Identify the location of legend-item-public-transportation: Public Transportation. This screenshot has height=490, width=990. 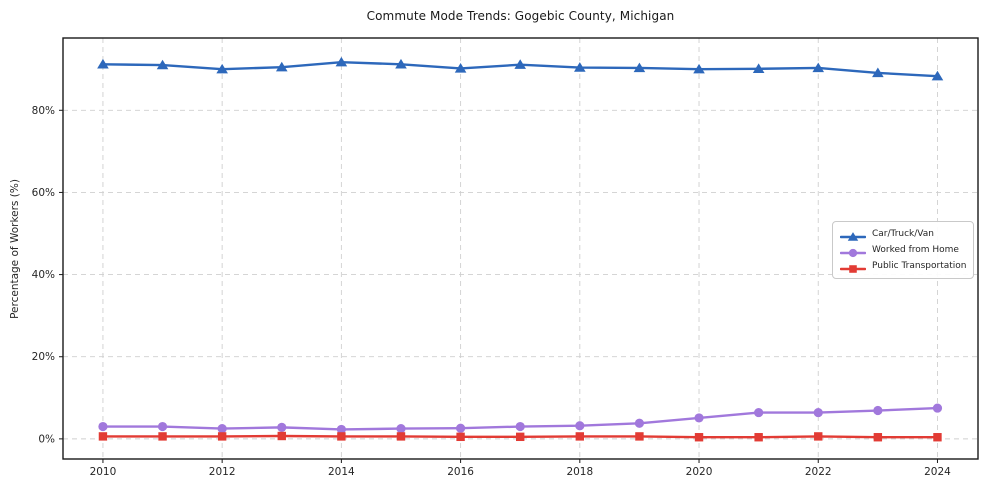
(903, 266).